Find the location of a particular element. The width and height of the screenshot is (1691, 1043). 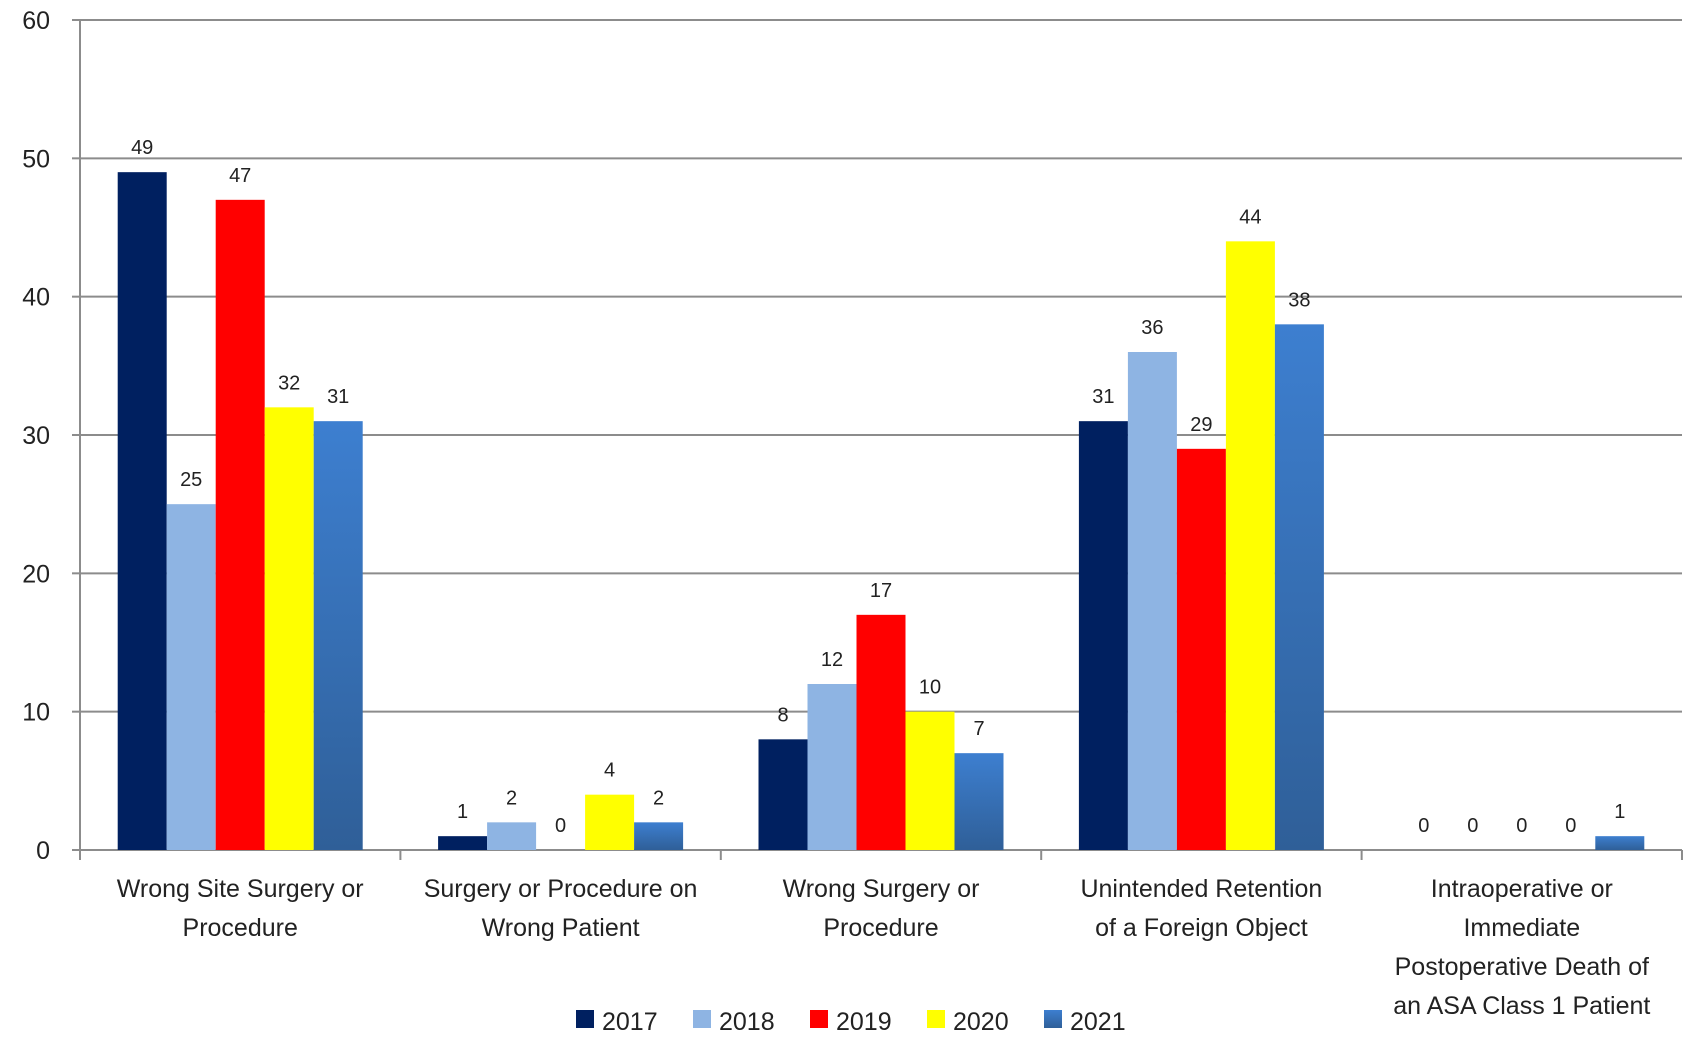

data-label-2020-4: 0 is located at coordinates (1570, 826).